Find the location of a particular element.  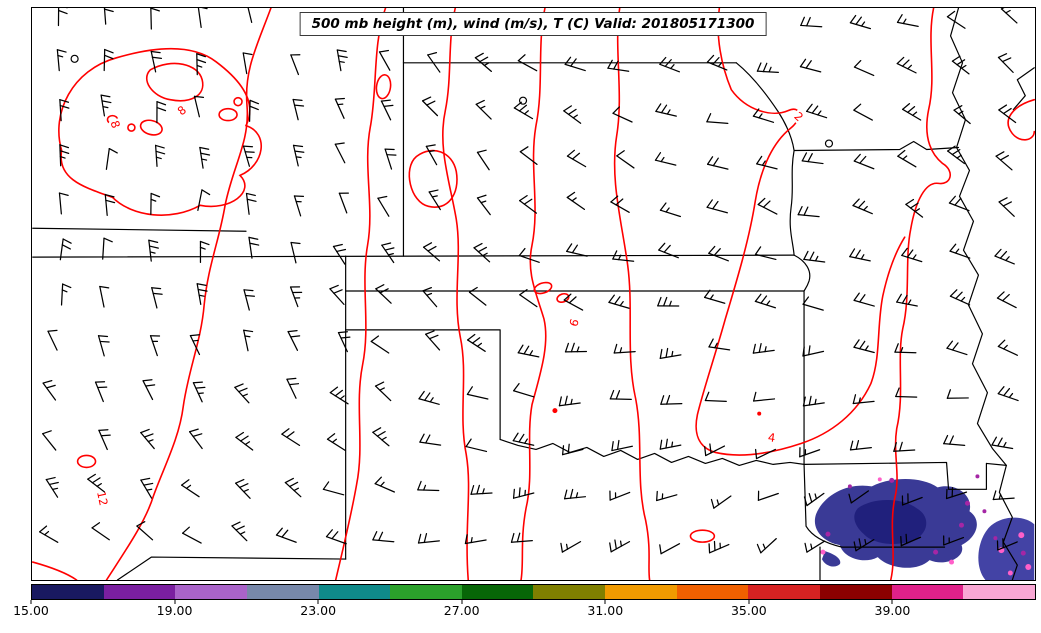

colorbar-tick-label: 31.00 is located at coordinates (605, 610).